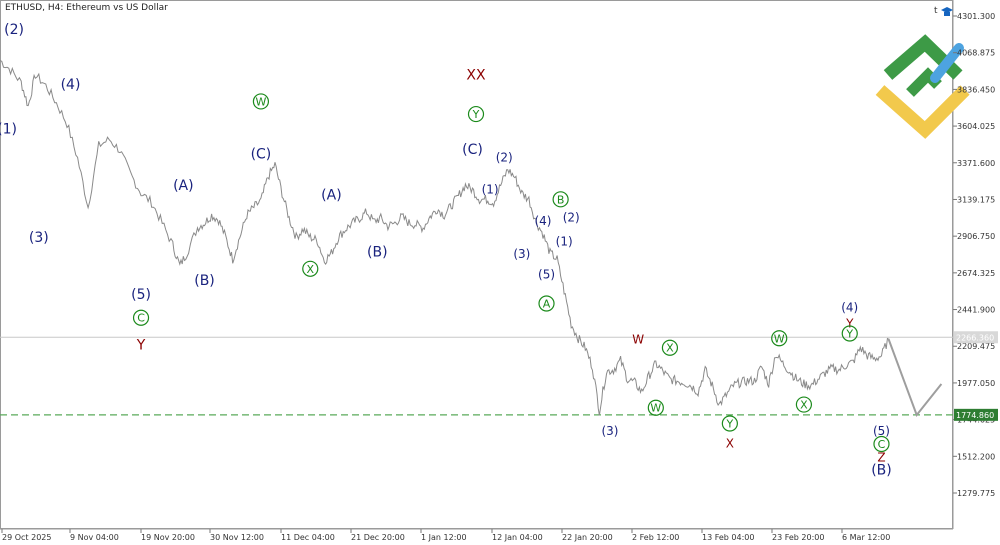  I want to click on cap-icon, so click(947, 11).